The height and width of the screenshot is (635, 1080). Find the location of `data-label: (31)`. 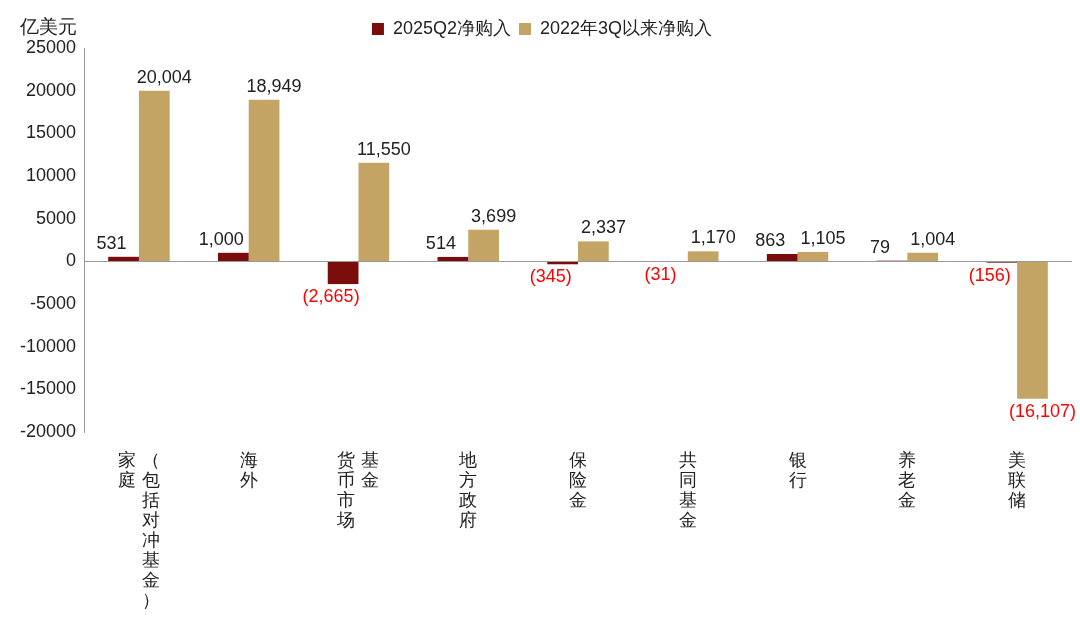

data-label: (31) is located at coordinates (660, 273).